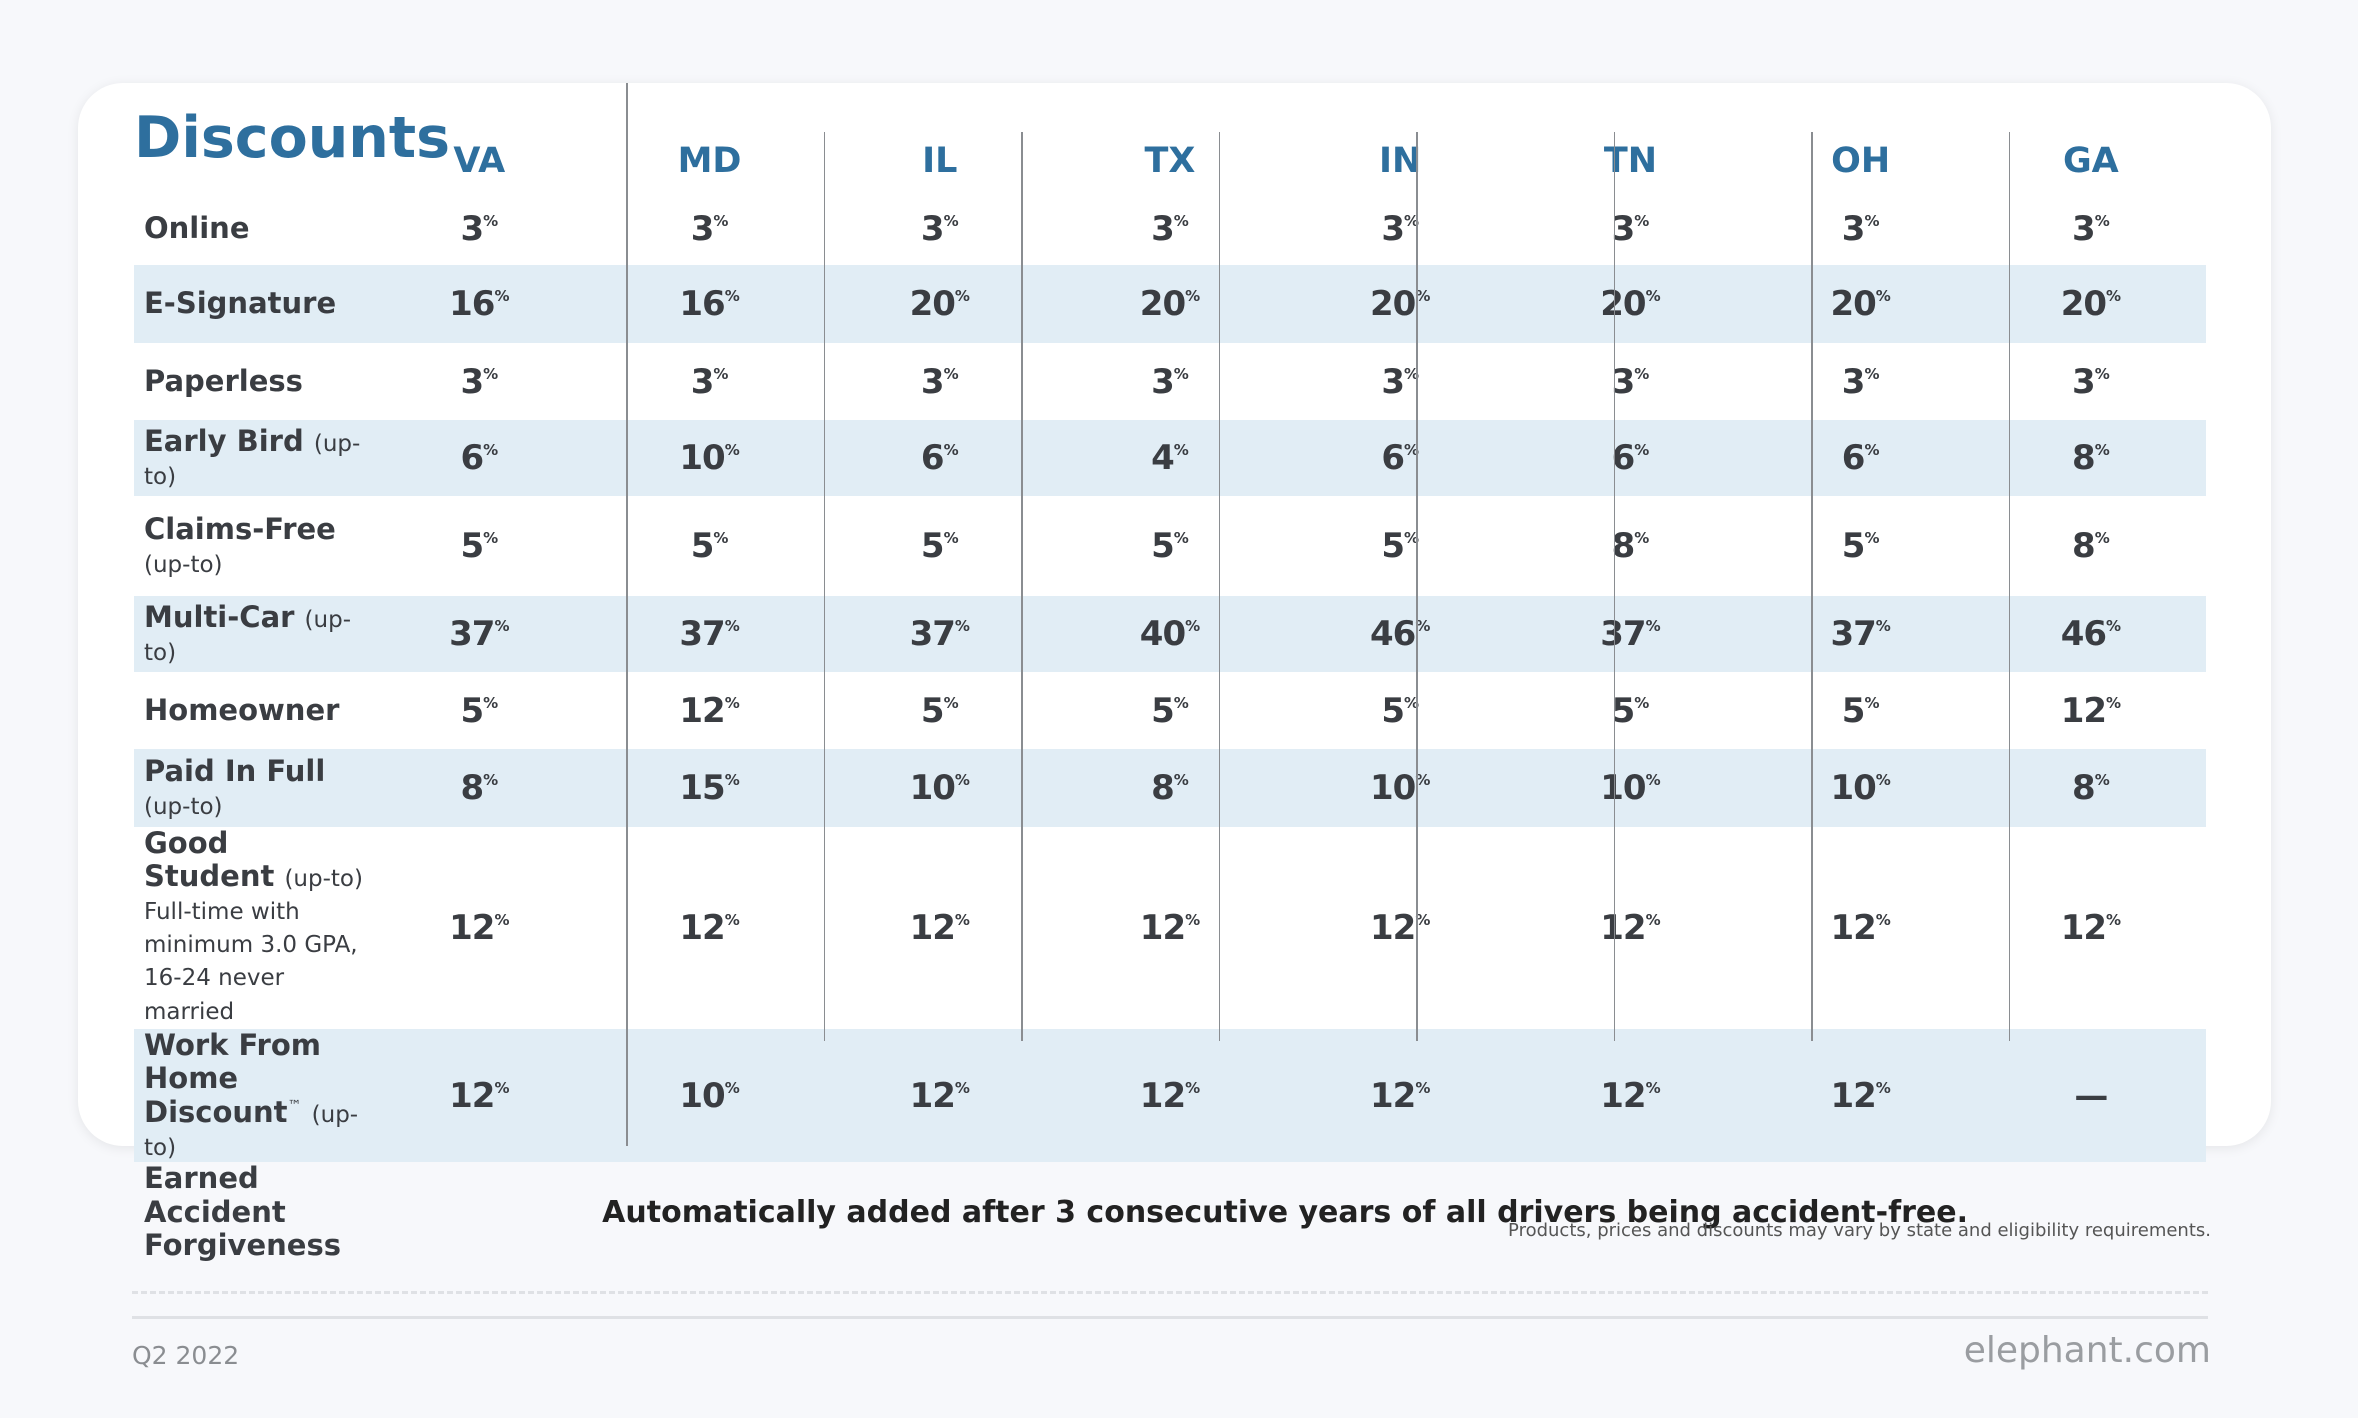 The width and height of the screenshot is (2358, 1418). I want to click on discount-row: Paperless 3% 3% 3% 3% 3% 3% 3% 3%, so click(1170, 381).